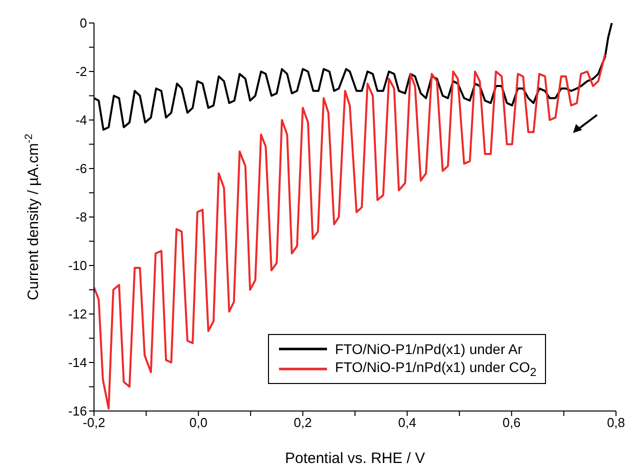 The height and width of the screenshot is (471, 636). I want to click on legend-label: FTO/NiO-P1/nPd(x1) under CO$_{2}$, so click(436, 369).